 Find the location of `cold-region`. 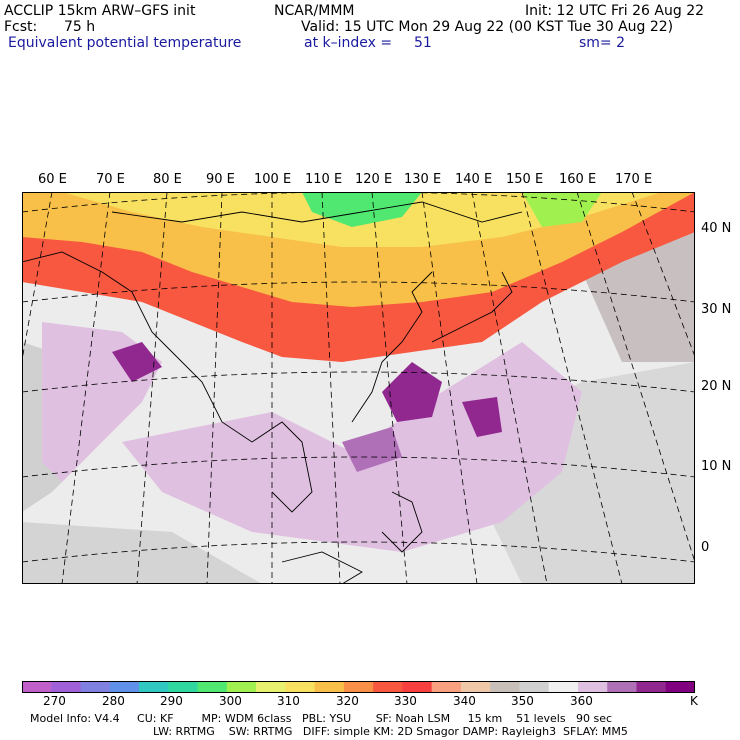

cold-region is located at coordinates (362, 209).